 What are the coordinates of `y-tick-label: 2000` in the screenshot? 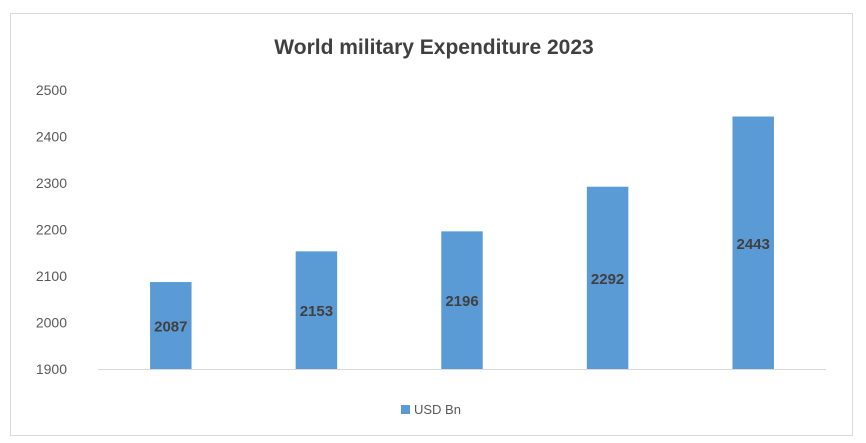 It's located at (51, 323).